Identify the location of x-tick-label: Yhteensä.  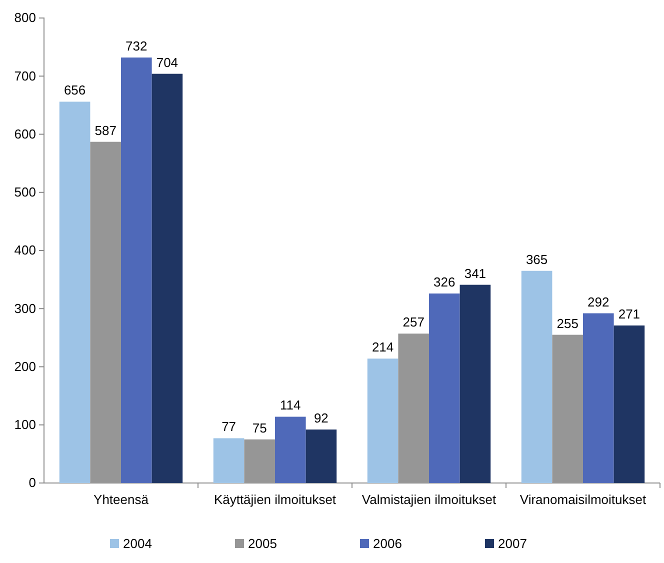
(122, 499).